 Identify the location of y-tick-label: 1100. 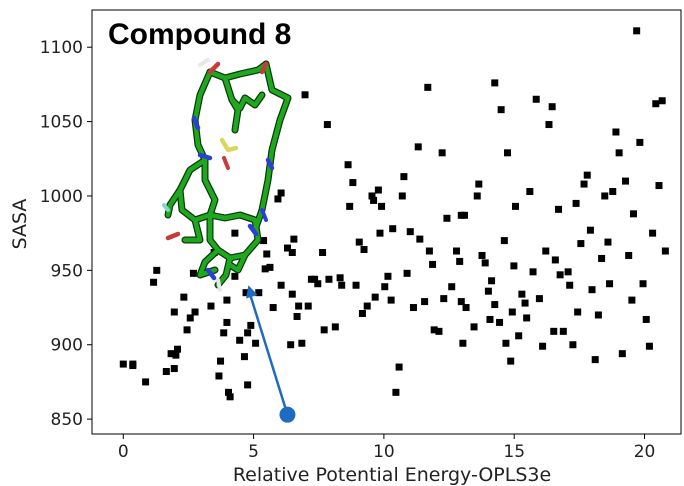
(61, 48).